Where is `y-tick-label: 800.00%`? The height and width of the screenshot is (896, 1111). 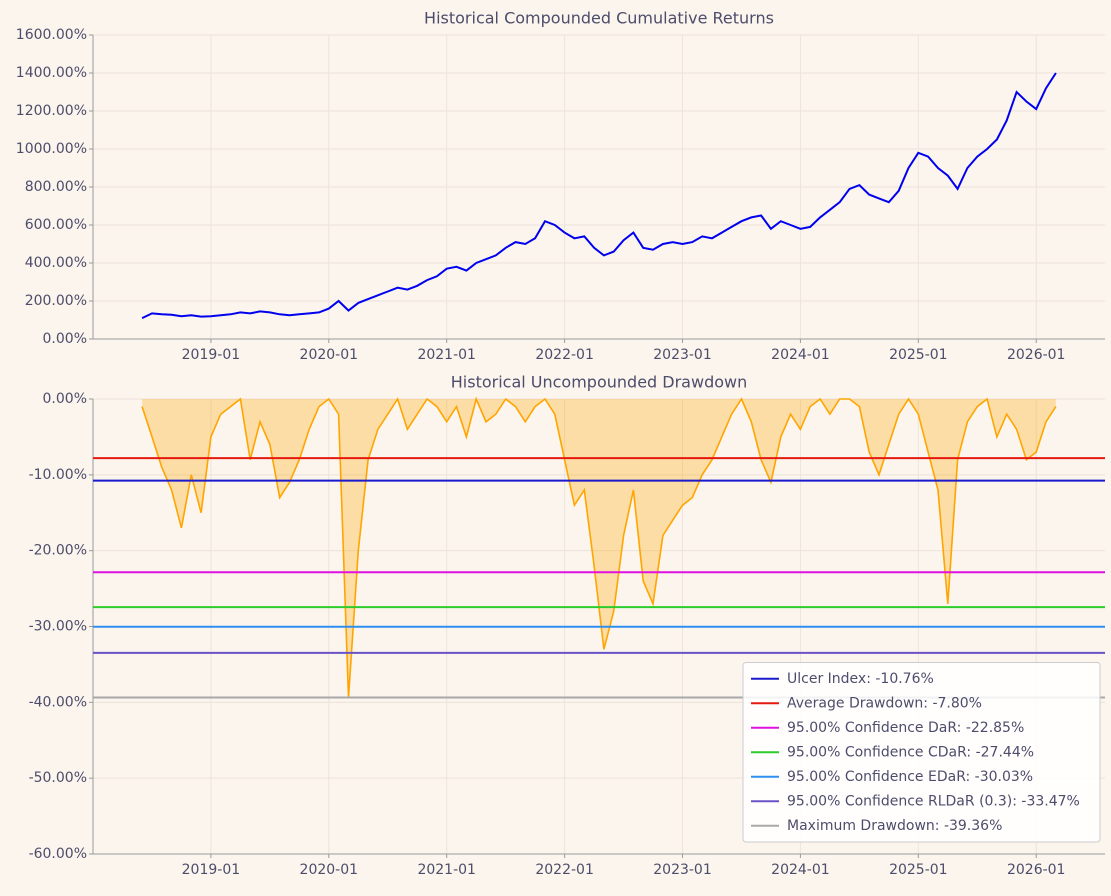
y-tick-label: 800.00% is located at coordinates (56, 187).